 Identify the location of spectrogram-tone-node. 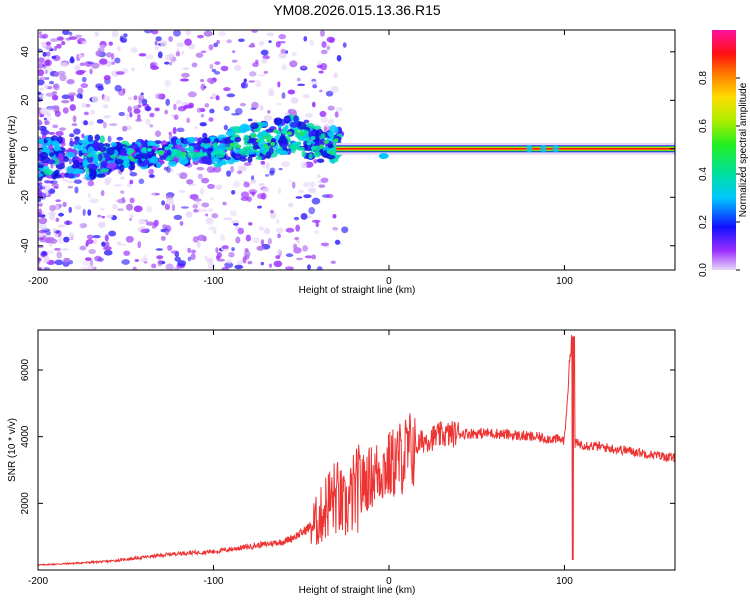
(529, 148).